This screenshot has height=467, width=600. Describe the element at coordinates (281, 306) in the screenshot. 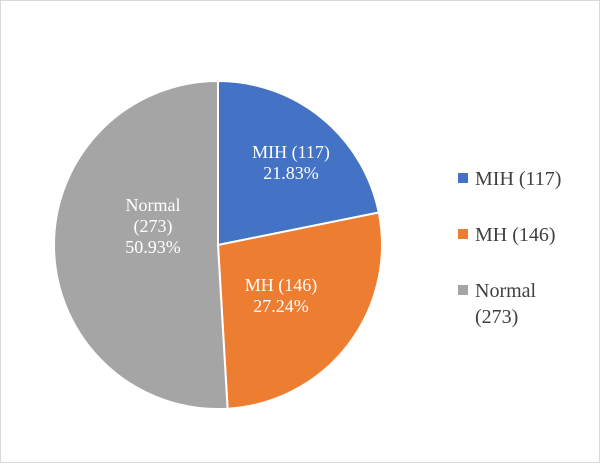

I see `slice-label-1-line-1: 27.24%` at that location.